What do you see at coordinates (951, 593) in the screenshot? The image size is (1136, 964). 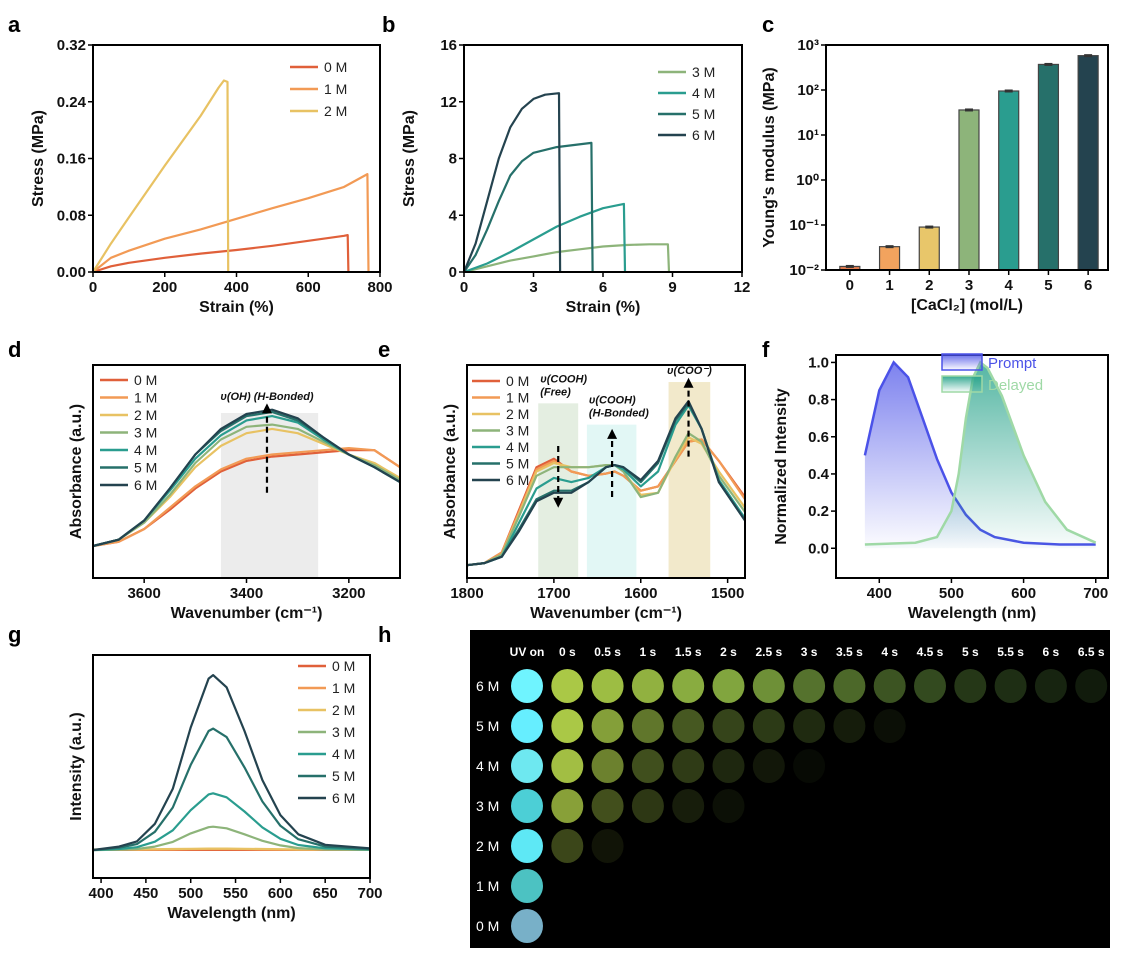 I see `x-tick-label: 500` at bounding box center [951, 593].